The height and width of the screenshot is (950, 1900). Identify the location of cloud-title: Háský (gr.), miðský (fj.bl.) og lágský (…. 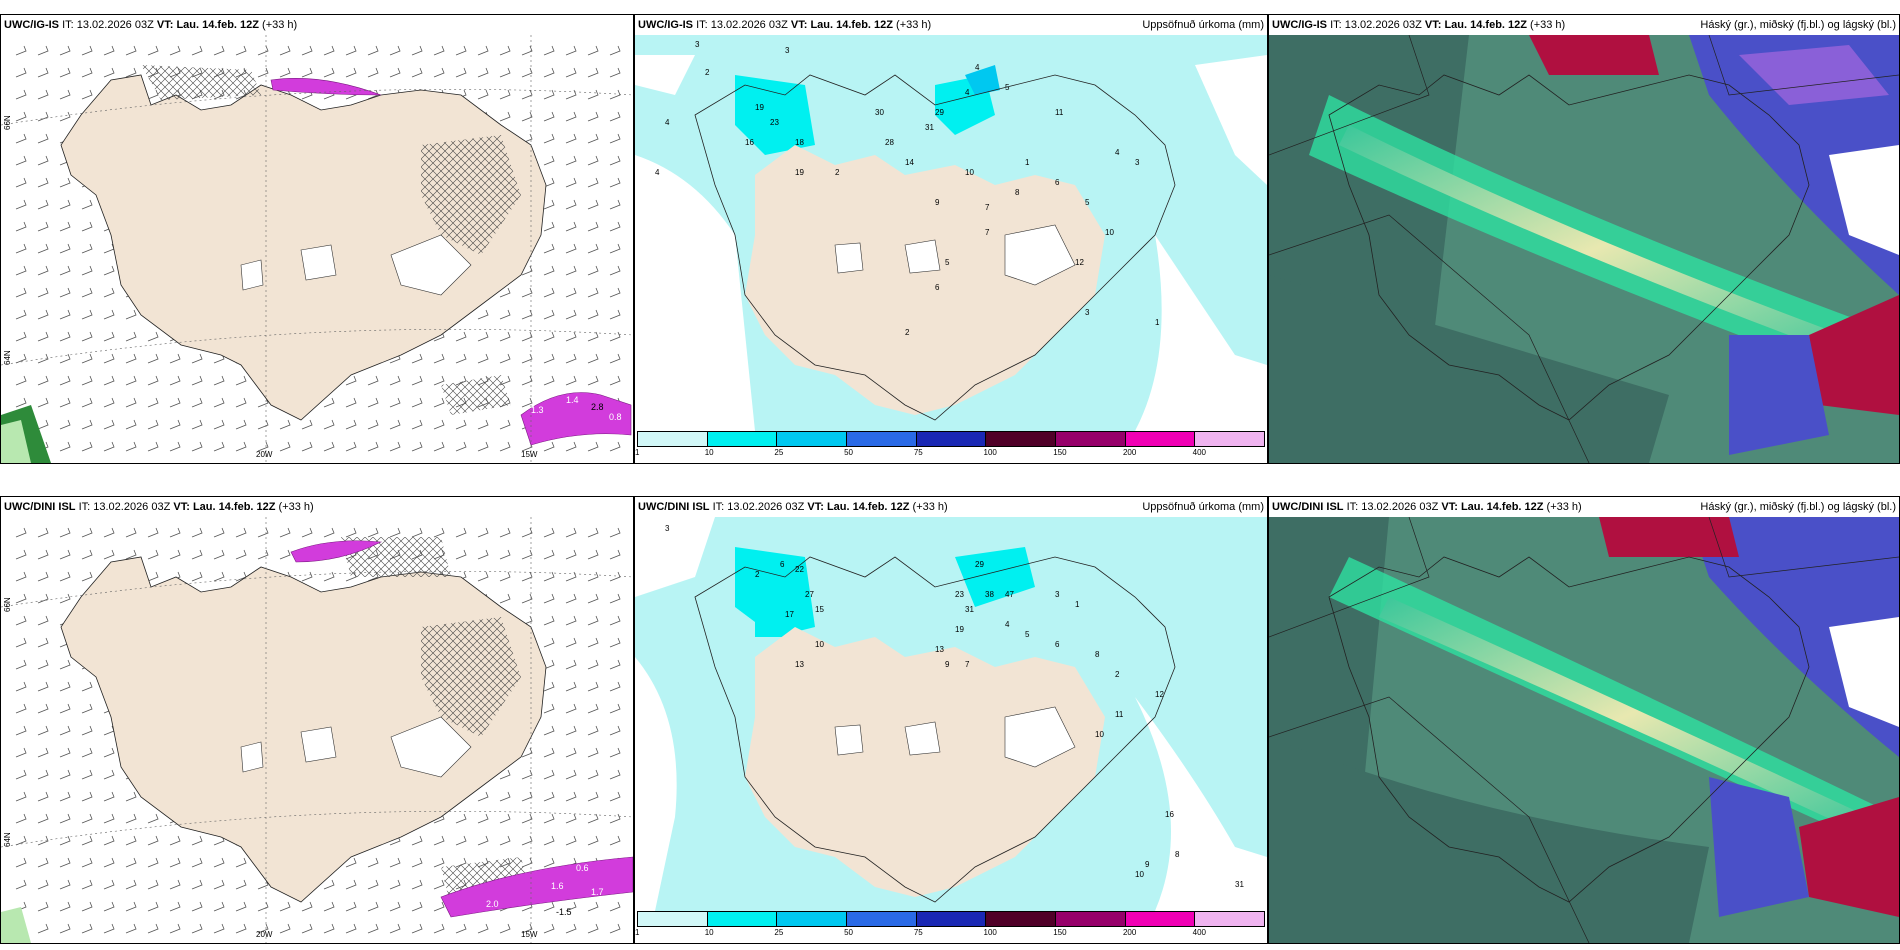
(1798, 507).